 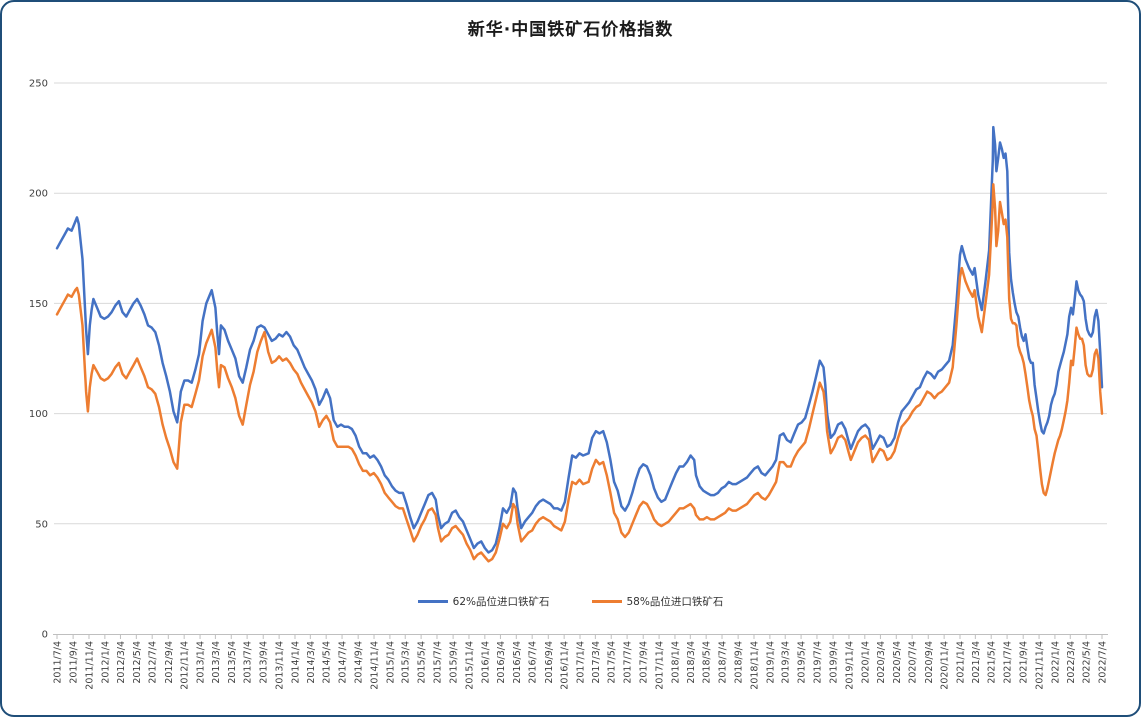 I want to click on x-axis-label: 2011/11/4, so click(x=89, y=665).